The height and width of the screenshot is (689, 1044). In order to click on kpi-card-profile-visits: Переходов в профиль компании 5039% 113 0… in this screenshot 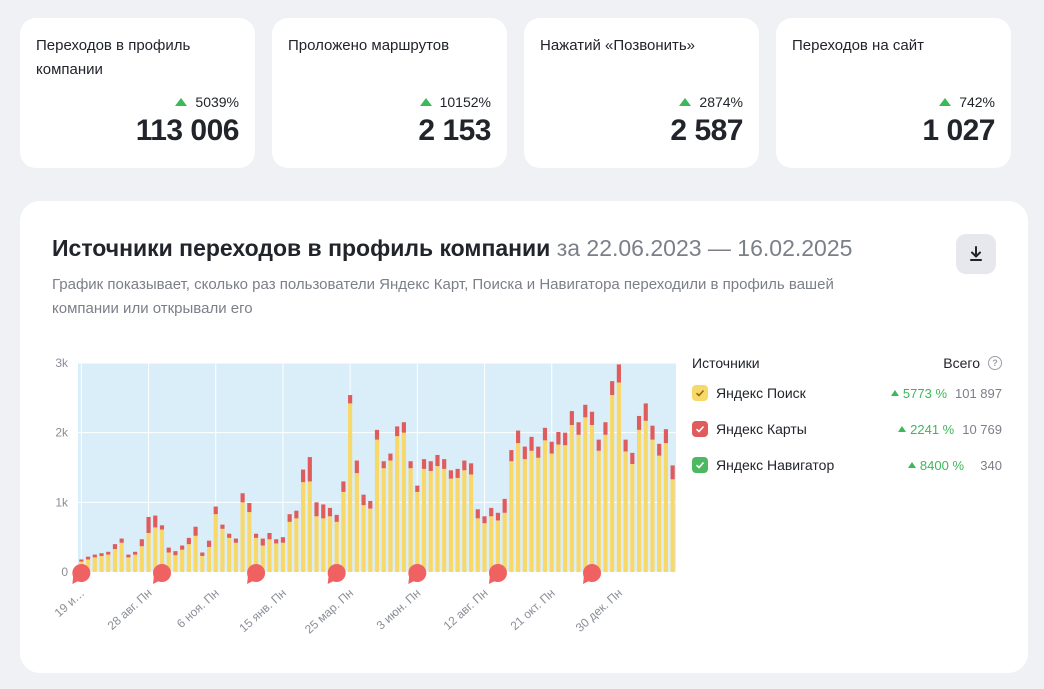, I will do `click(137, 93)`.